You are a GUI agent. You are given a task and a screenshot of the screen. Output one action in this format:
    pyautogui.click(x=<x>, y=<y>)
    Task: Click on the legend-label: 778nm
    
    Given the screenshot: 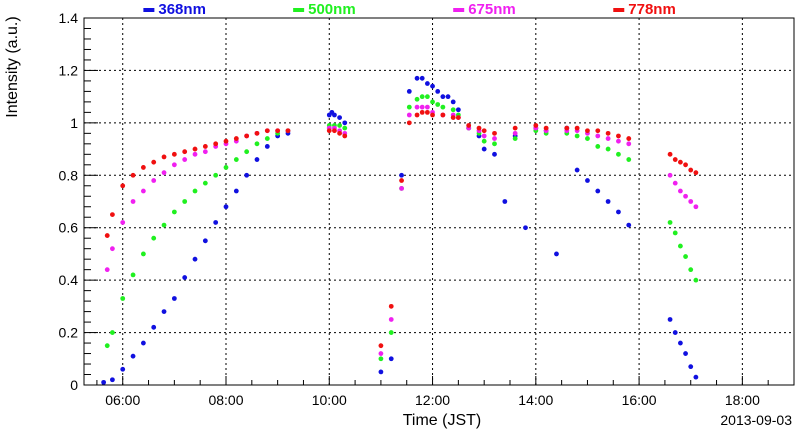 What is the action you would take?
    pyautogui.click(x=652, y=9)
    